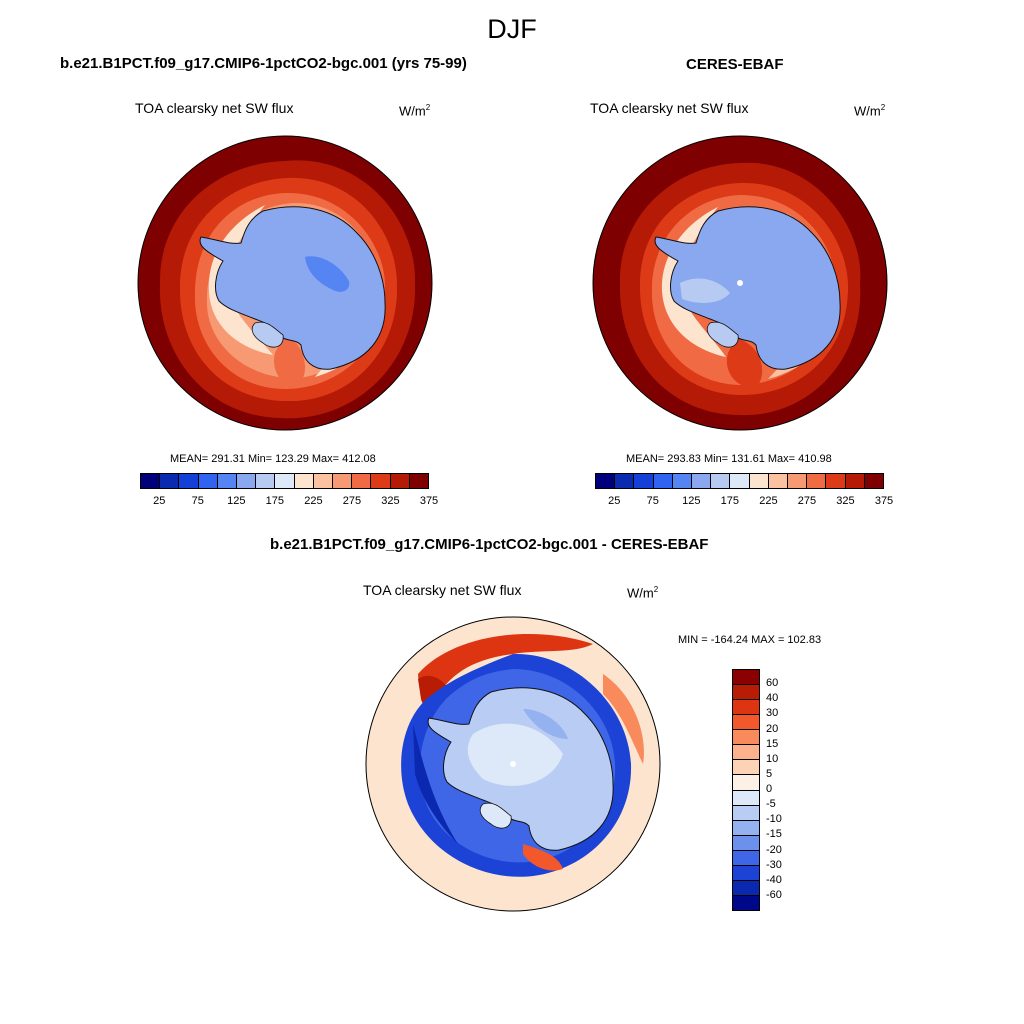 The width and height of the screenshot is (1024, 1024). I want to click on panel-3-colorbar-tick-label: -20, so click(774, 849).